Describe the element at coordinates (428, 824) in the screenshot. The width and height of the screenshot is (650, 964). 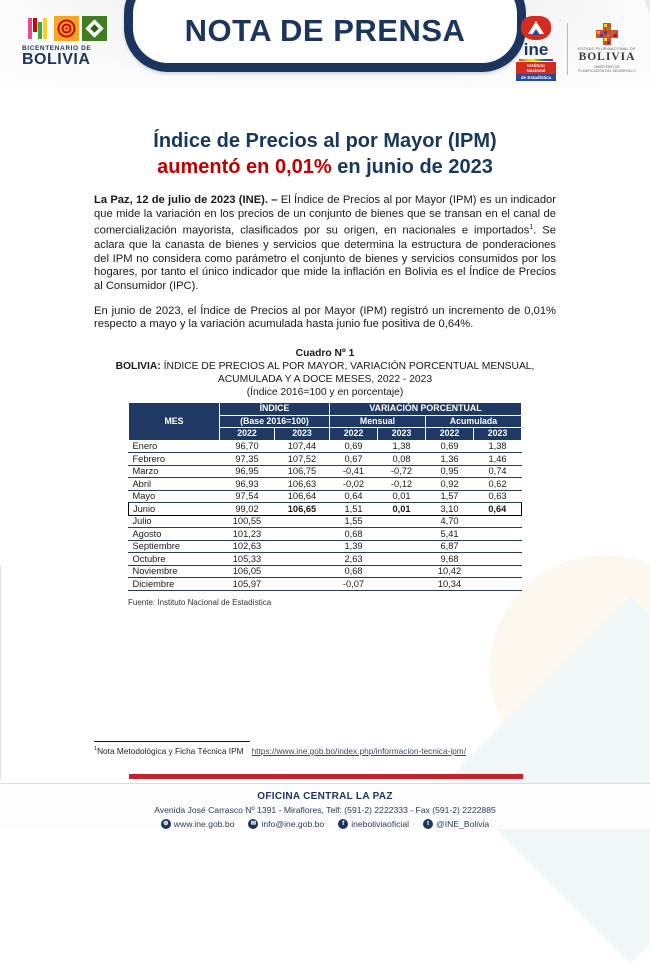
I see `twitter-icon: t` at that location.